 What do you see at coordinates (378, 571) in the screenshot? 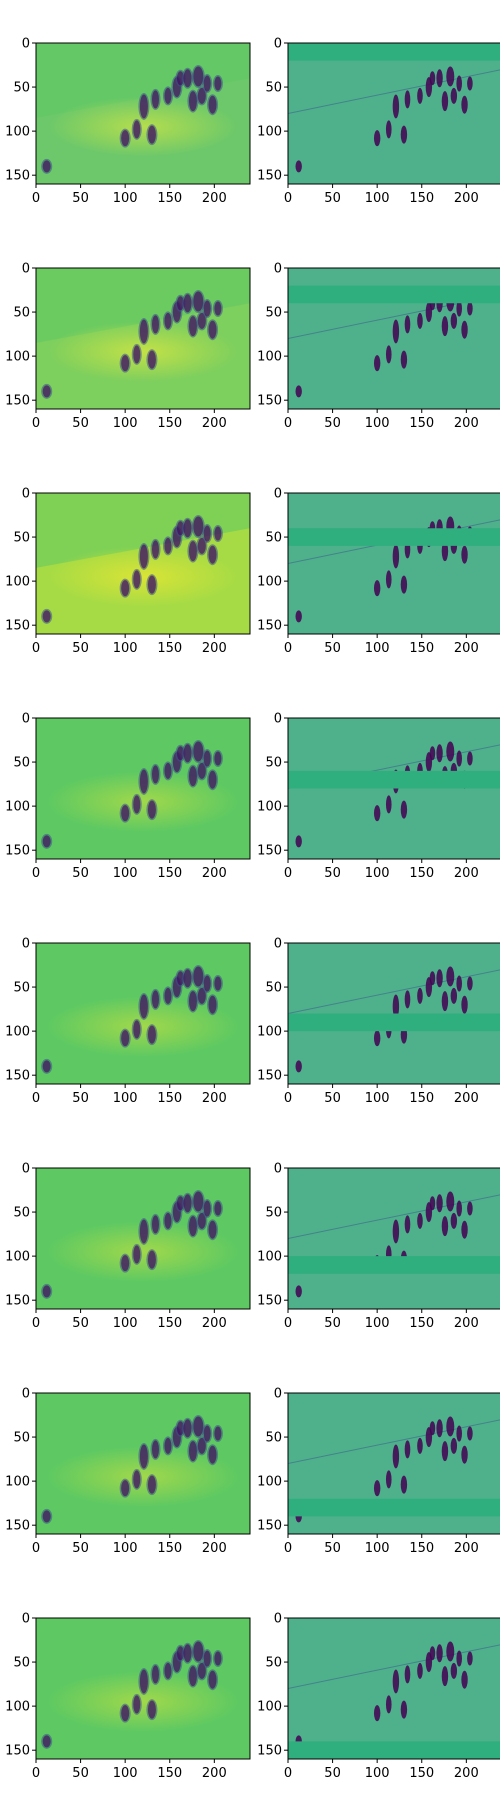
I see `subplot-r3-right: 0 50 100 150 200 0 50 100 150` at bounding box center [378, 571].